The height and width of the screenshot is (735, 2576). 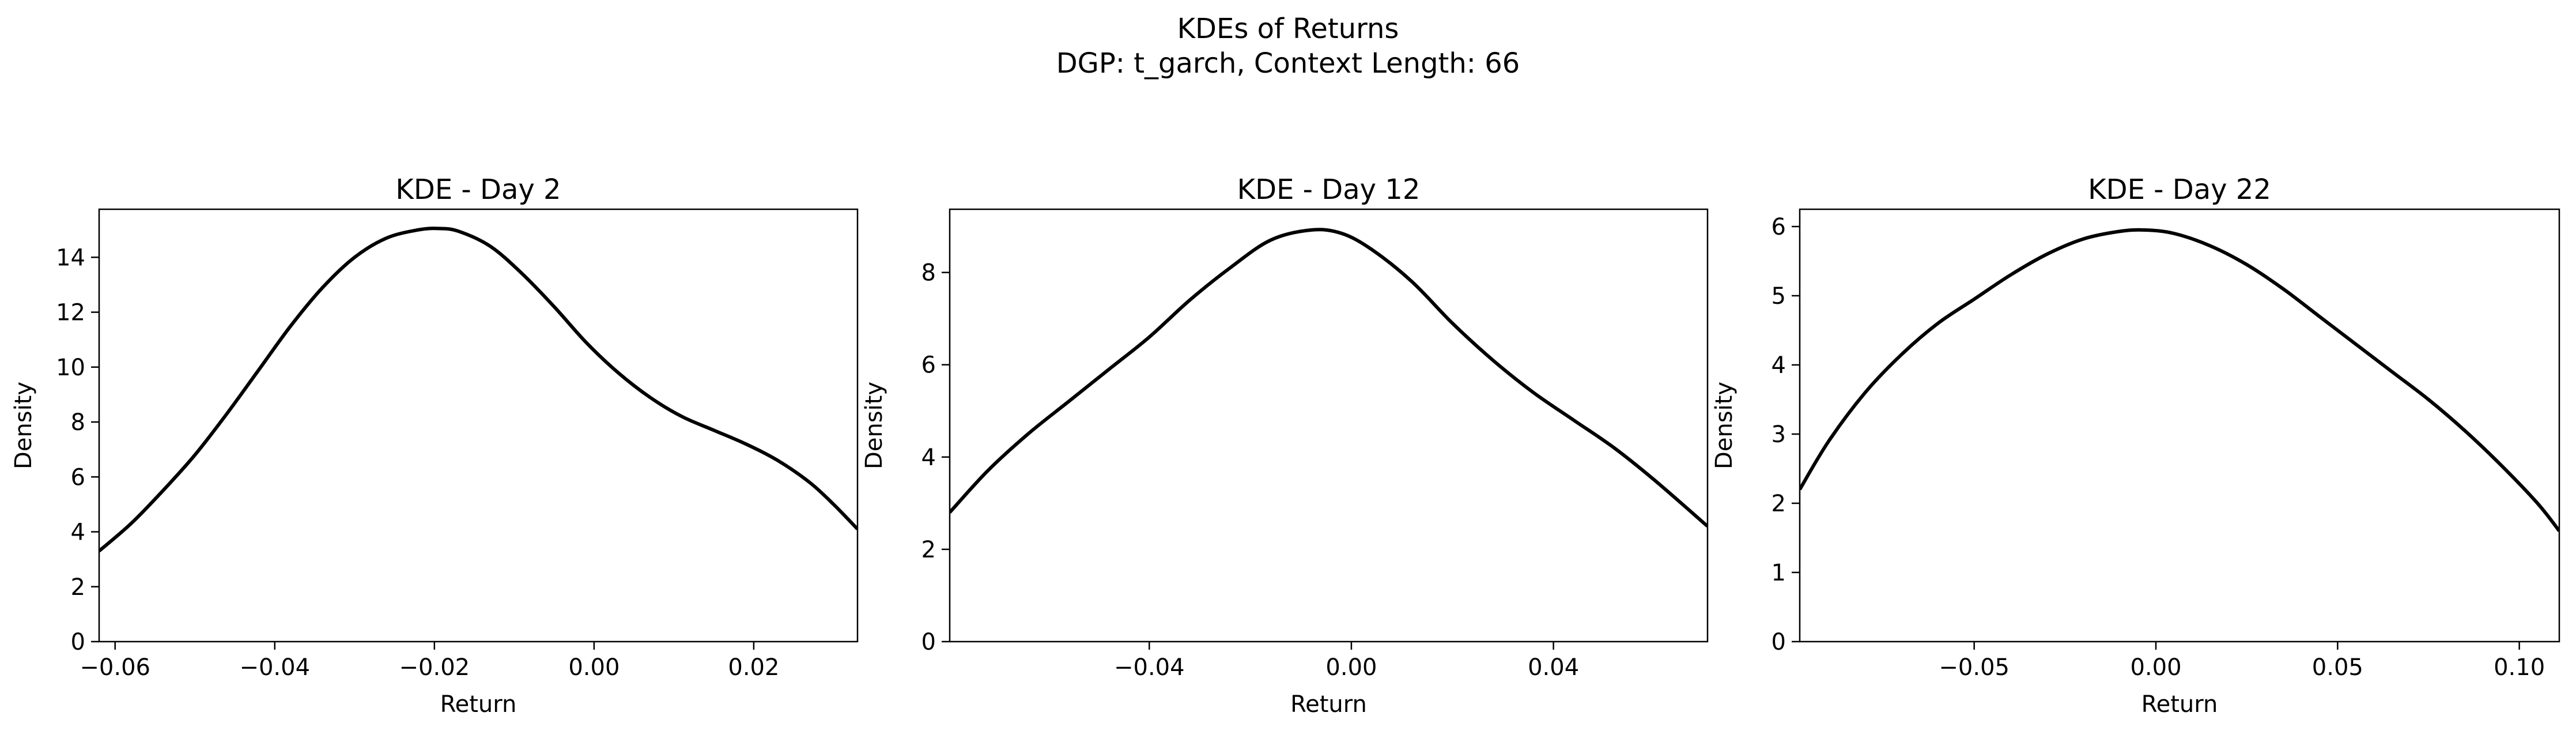 What do you see at coordinates (1779, 642) in the screenshot?
I see `y-tick-label-3-0: 0` at bounding box center [1779, 642].